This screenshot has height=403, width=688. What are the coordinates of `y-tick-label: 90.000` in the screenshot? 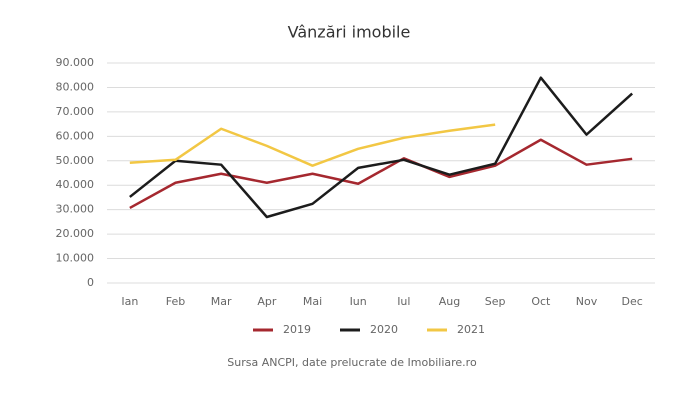 It's located at (75, 62).